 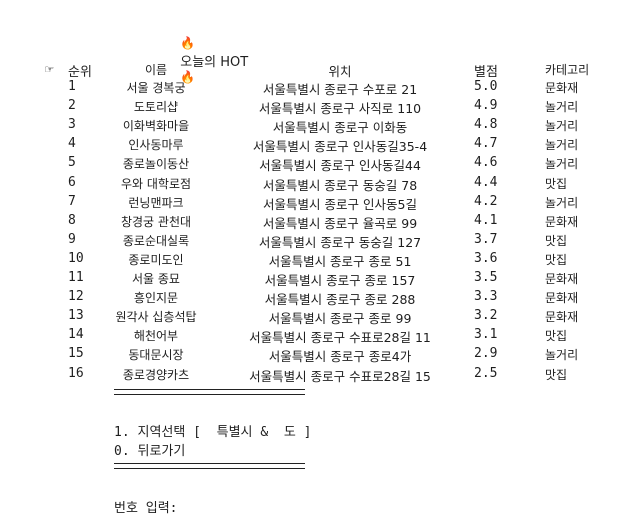 I want to click on cell-name: 원각사 십층석탑, so click(x=156, y=317).